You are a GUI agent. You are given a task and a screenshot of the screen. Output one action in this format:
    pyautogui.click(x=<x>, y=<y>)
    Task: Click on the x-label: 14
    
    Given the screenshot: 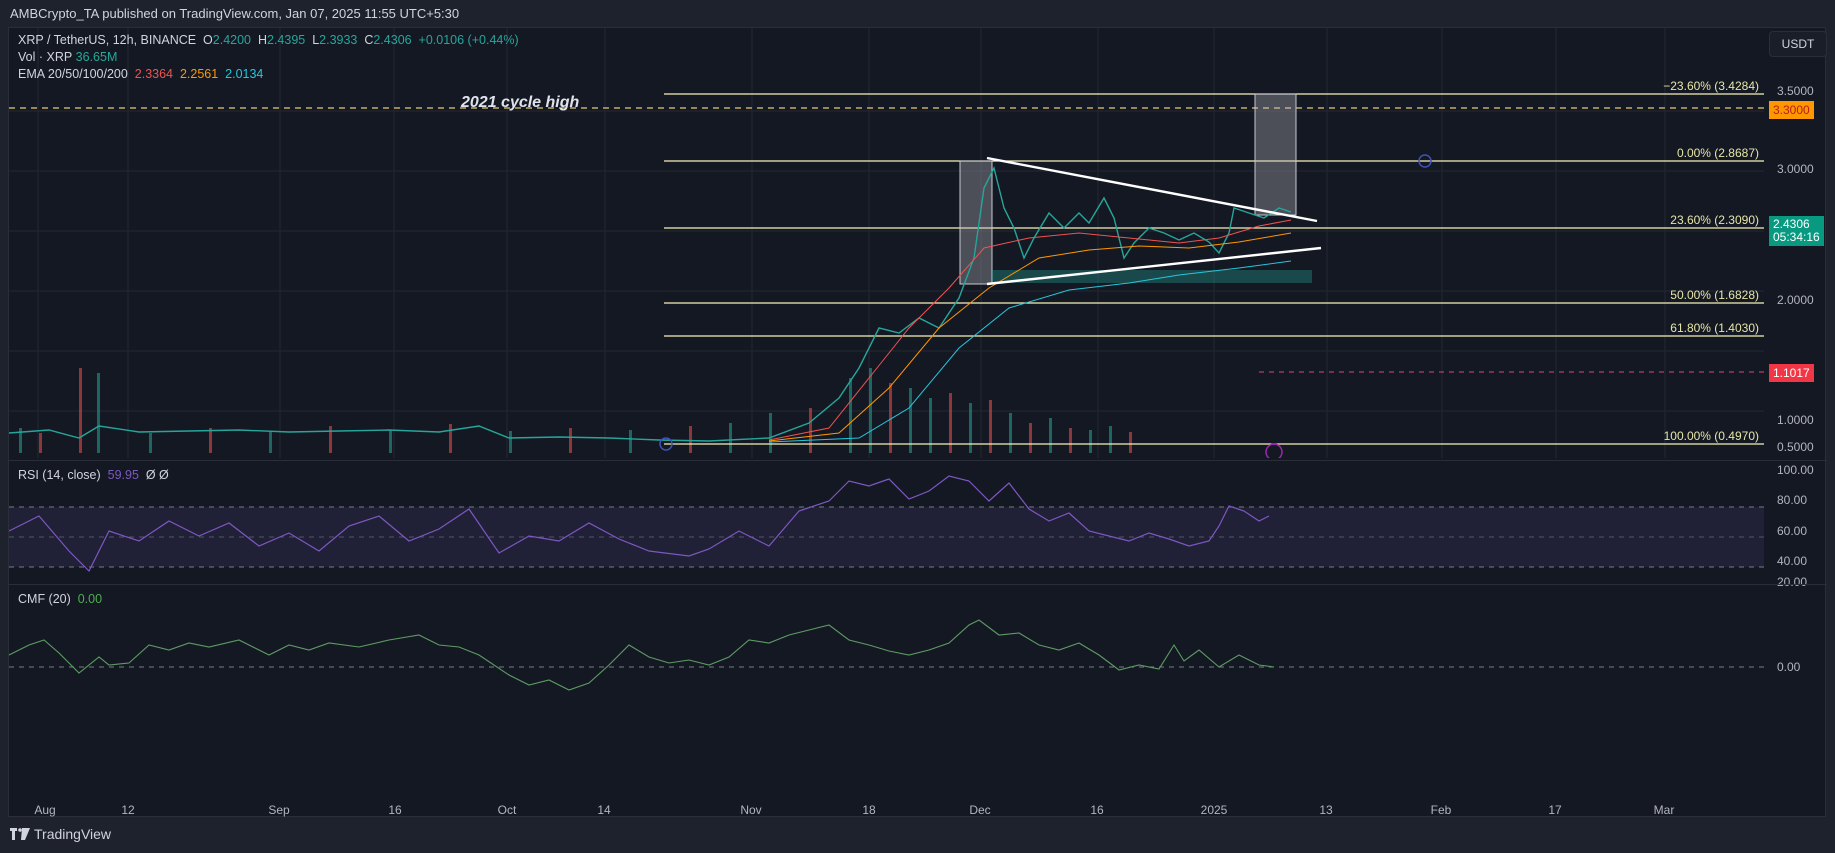 What is the action you would take?
    pyautogui.click(x=604, y=810)
    